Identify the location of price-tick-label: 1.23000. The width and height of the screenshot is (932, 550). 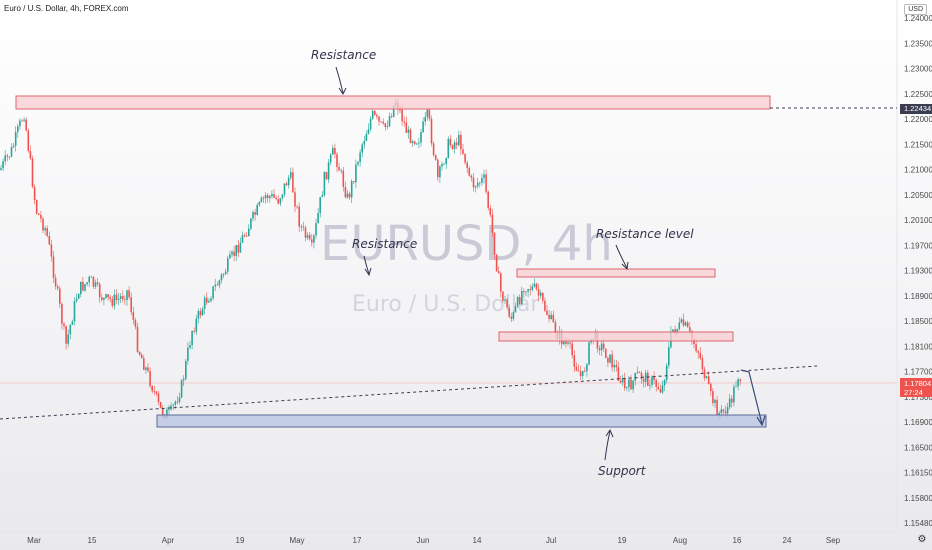
(918, 69).